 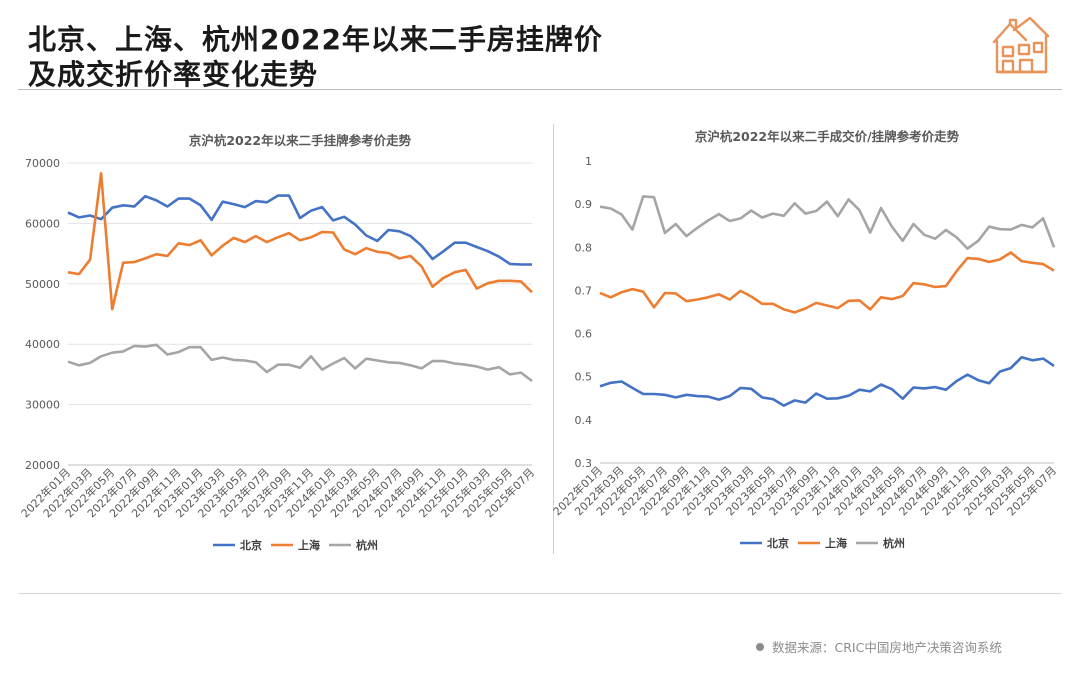 I want to click on y-tick-label: 0.9, so click(x=584, y=204).